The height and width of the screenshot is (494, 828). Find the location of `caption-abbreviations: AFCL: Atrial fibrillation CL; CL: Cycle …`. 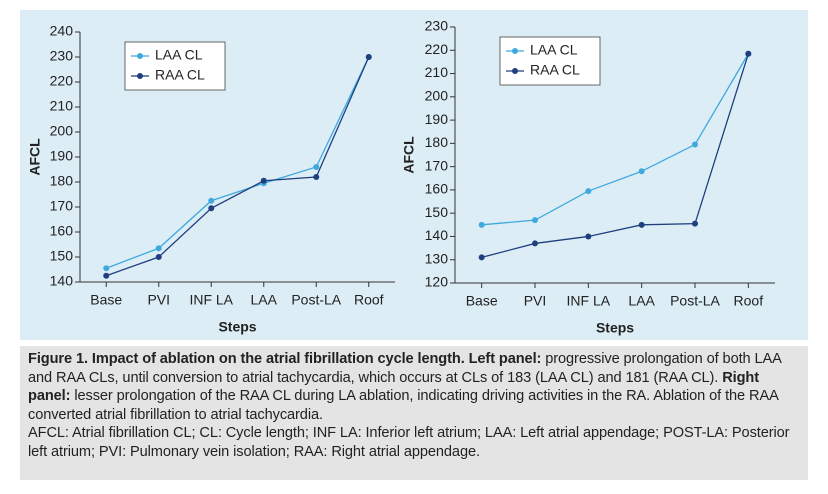

caption-abbreviations: AFCL: Atrial fibrillation CL; CL: Cycle … is located at coordinates (409, 442).